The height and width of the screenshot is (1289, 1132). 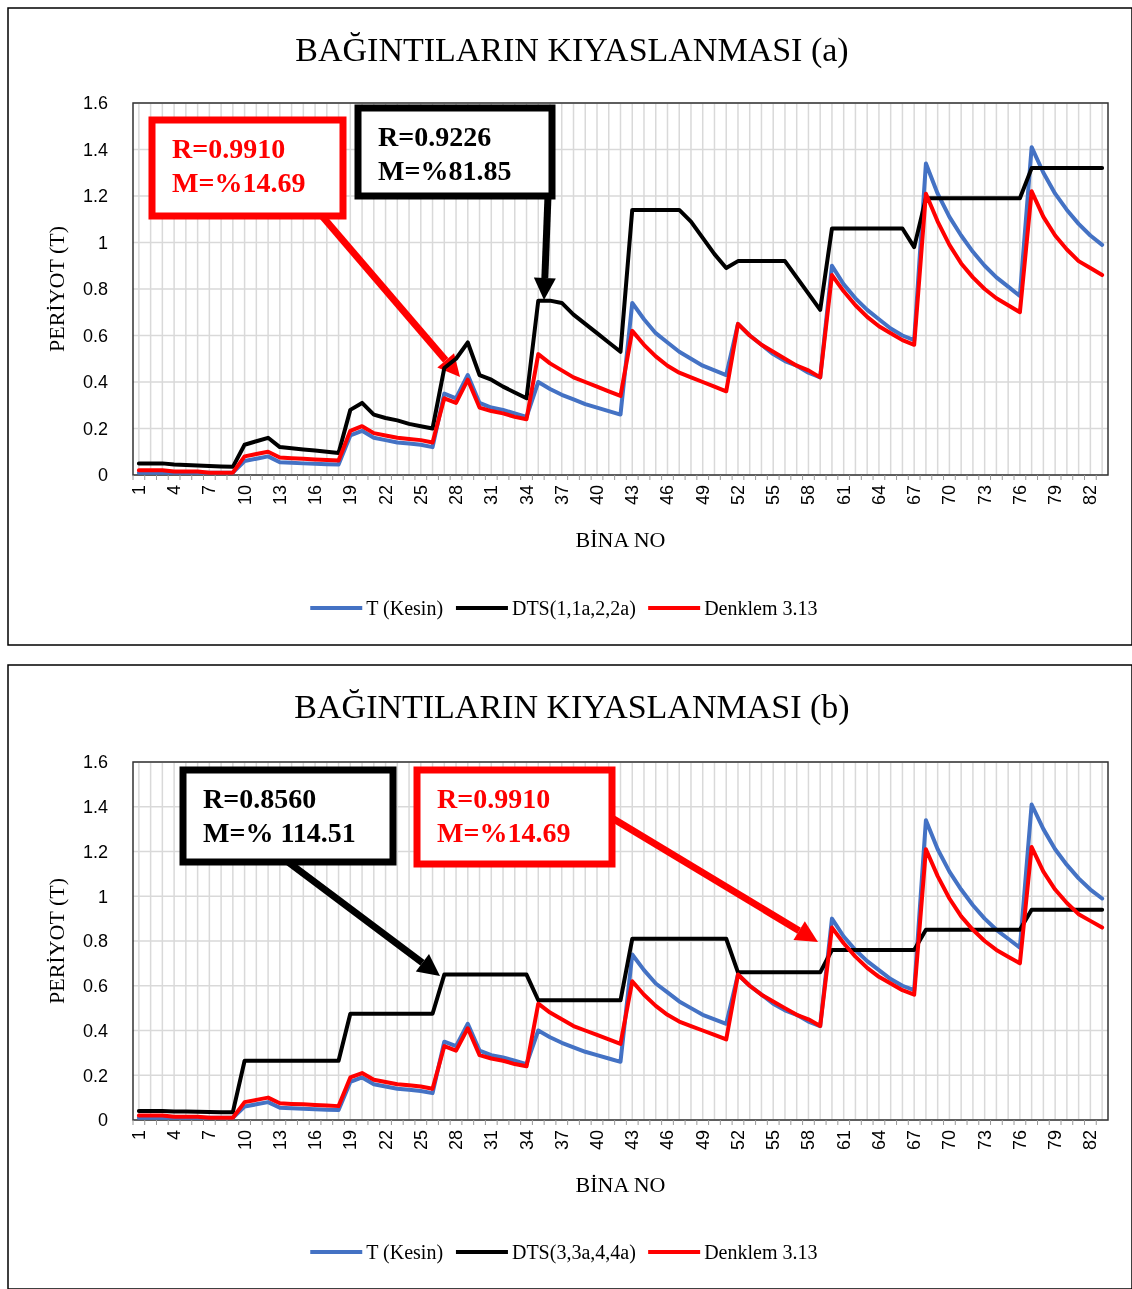 What do you see at coordinates (279, 815) in the screenshot?
I see `annotation: R=0.8560 M=% 114.51` at bounding box center [279, 815].